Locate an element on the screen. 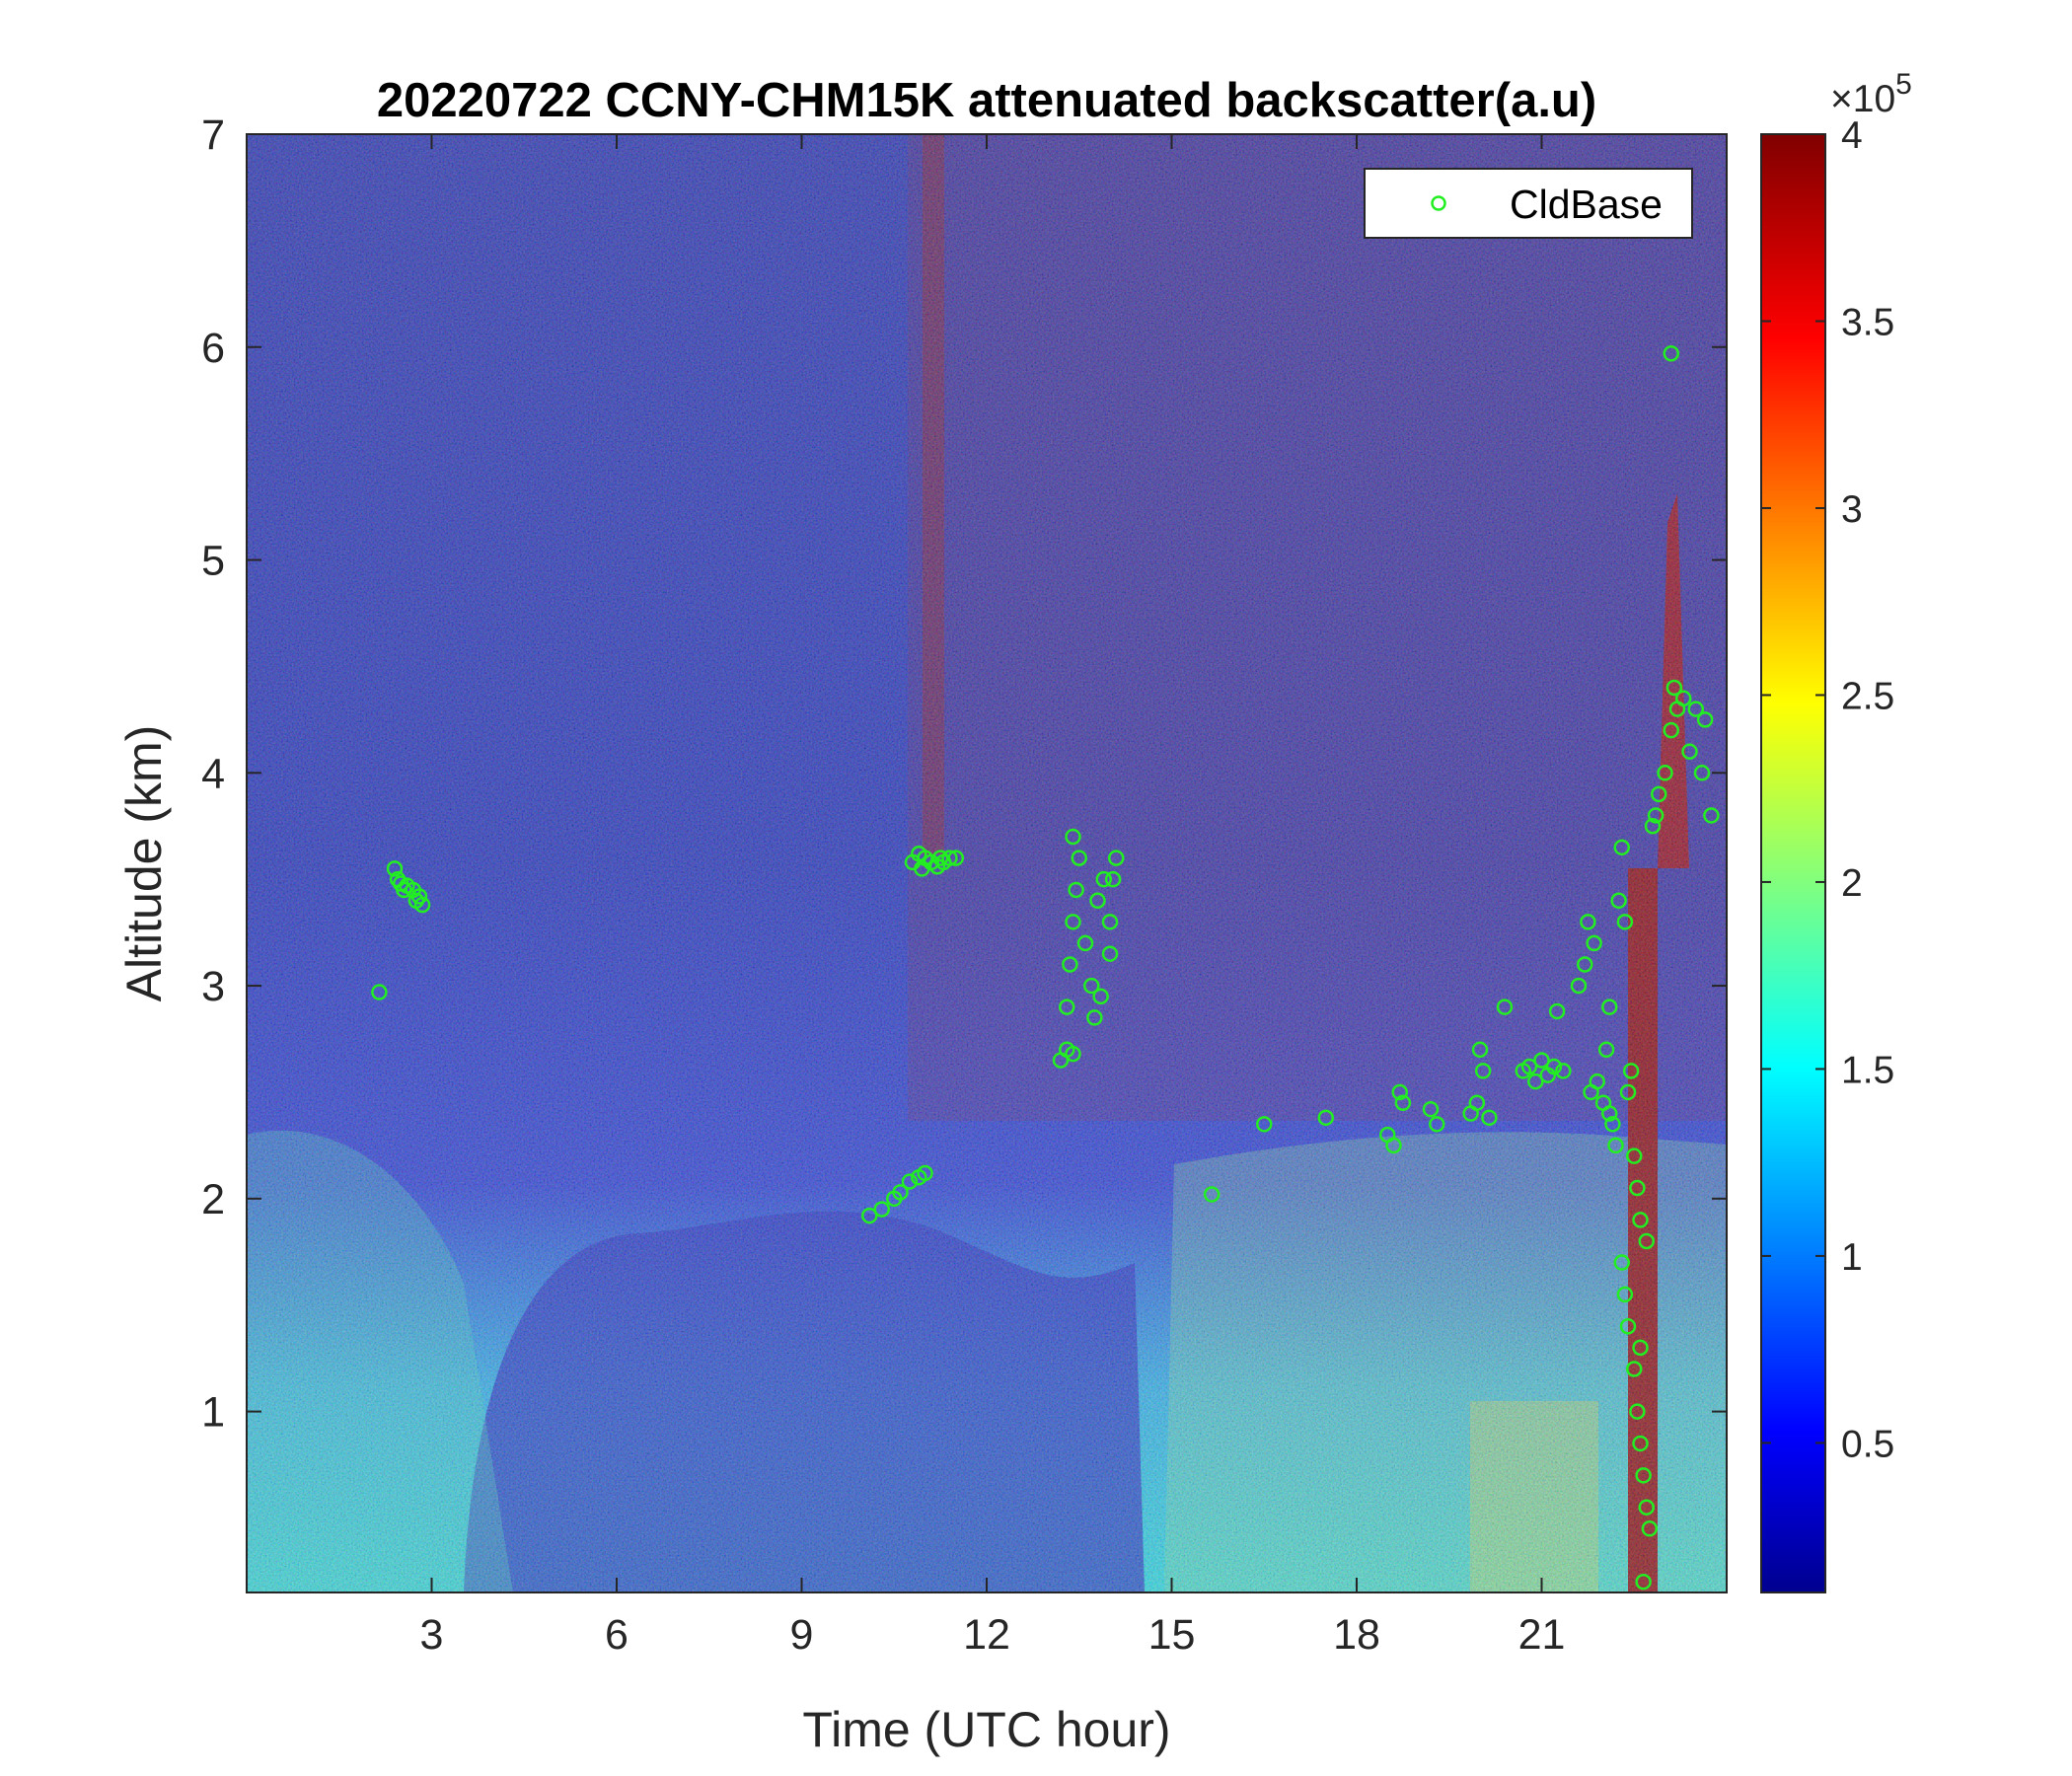 This screenshot has height=1776, width=2072. x-tick-label: 12 is located at coordinates (987, 1635).